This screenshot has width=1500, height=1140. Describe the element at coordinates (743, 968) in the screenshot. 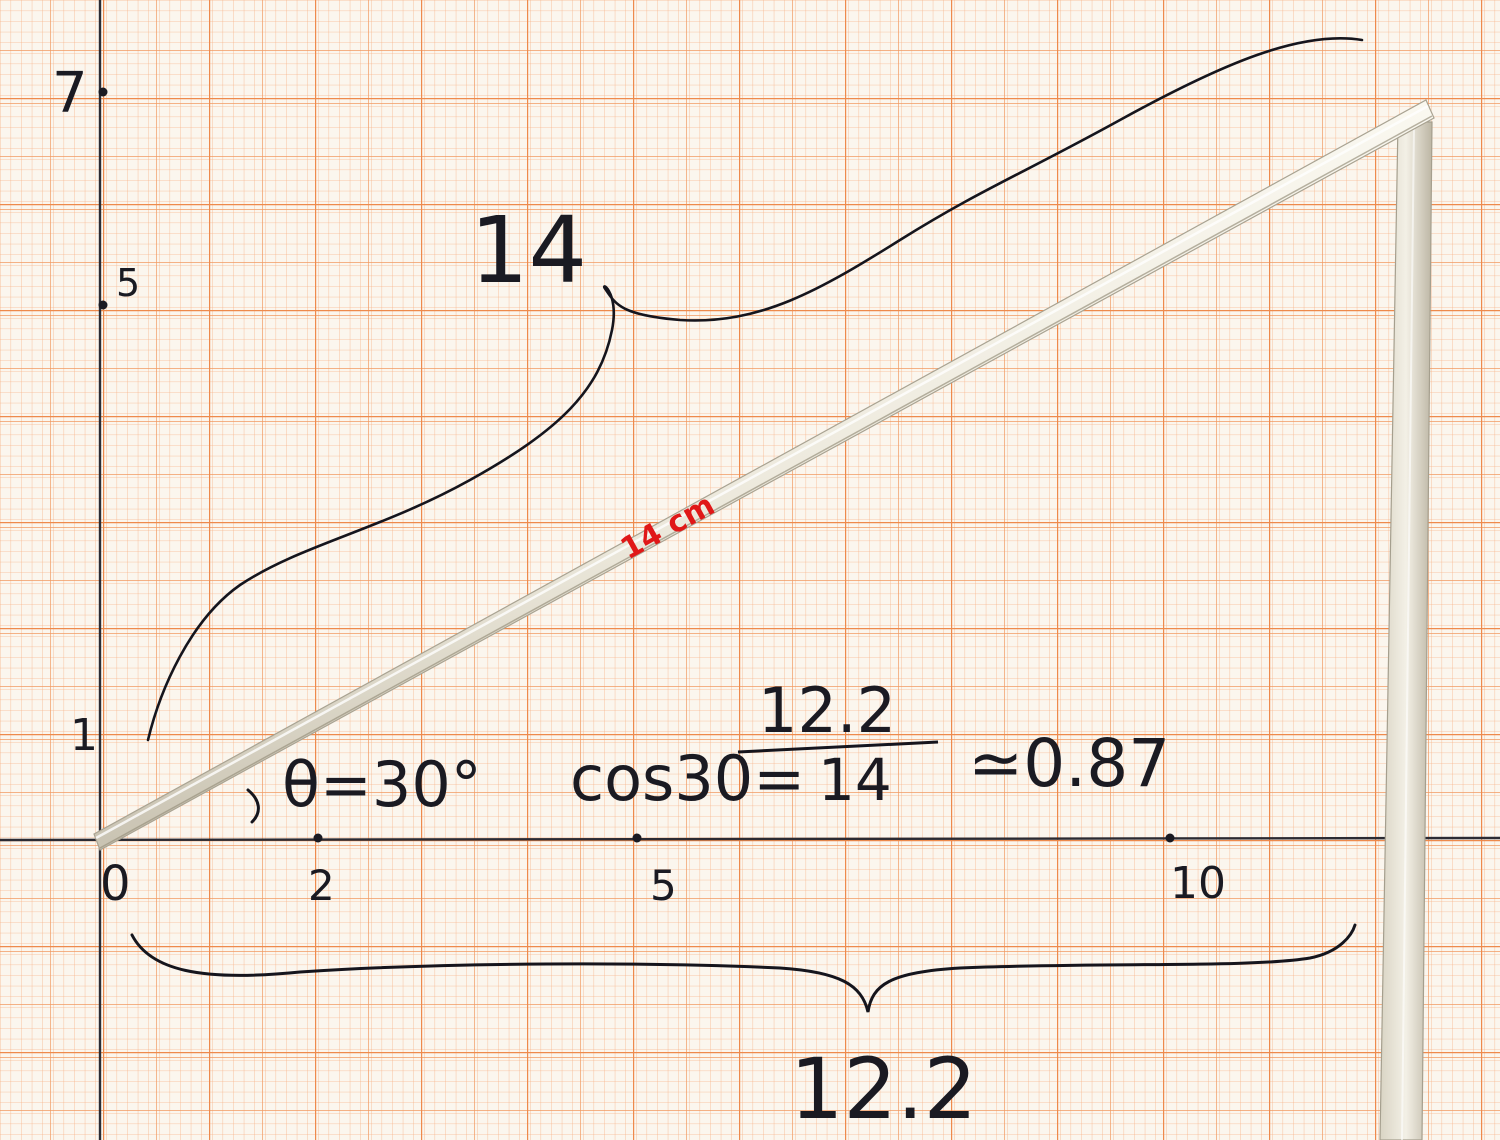

I see `base-brace` at that location.